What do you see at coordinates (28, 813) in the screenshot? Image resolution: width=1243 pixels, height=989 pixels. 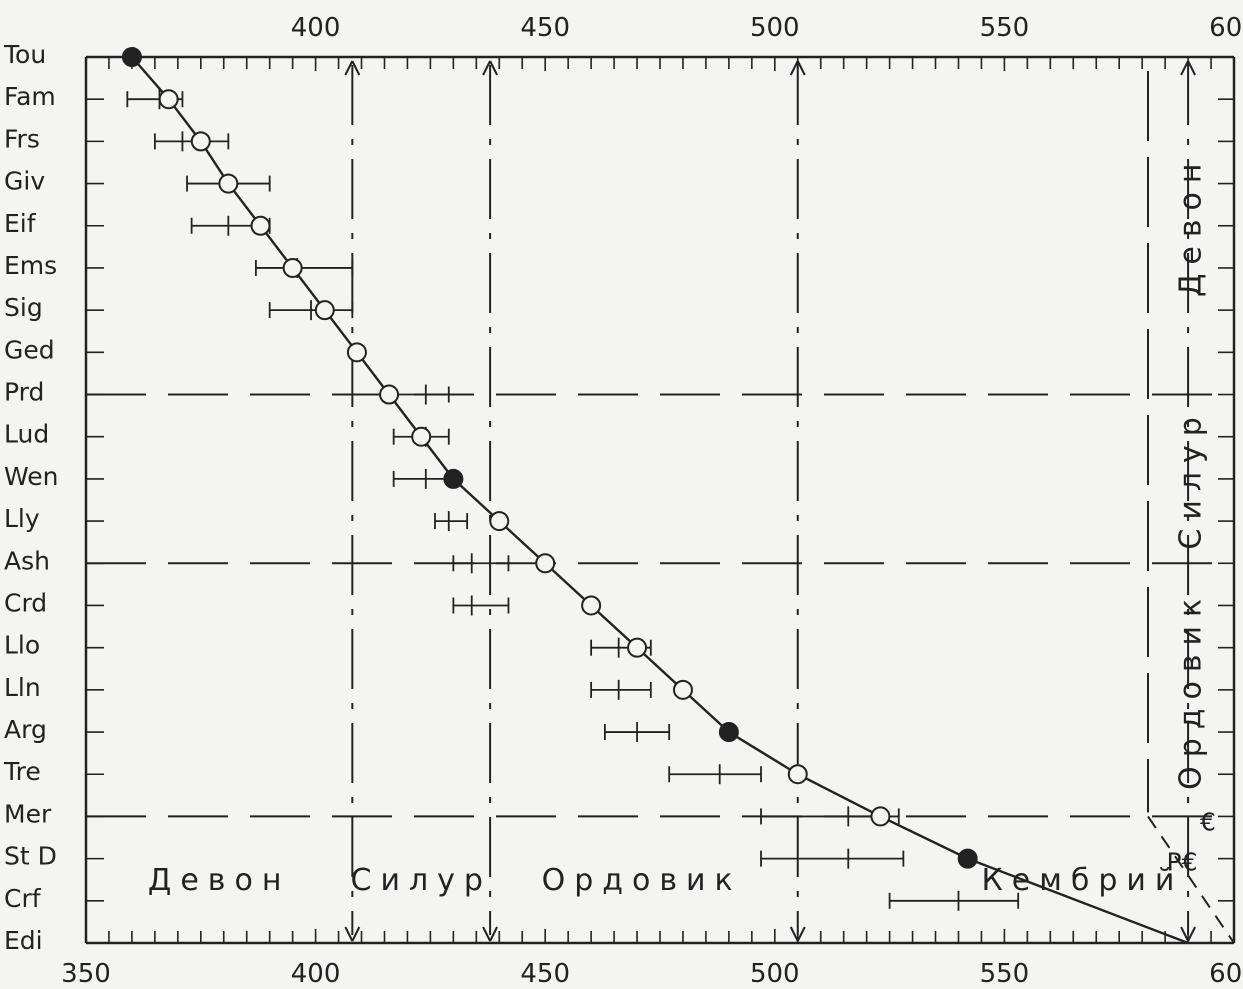 I see `stage-label: Mer` at bounding box center [28, 813].